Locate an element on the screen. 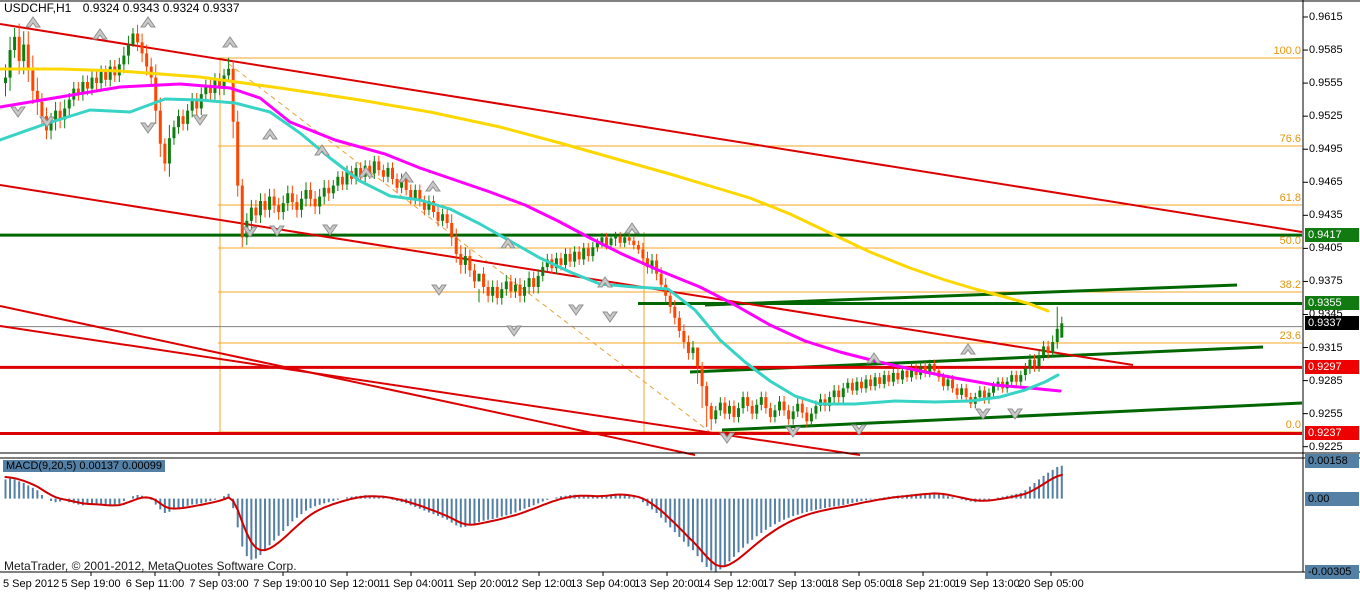 The width and height of the screenshot is (1360, 596). fib-label-50.0: 50.0 is located at coordinates (1290, 241).